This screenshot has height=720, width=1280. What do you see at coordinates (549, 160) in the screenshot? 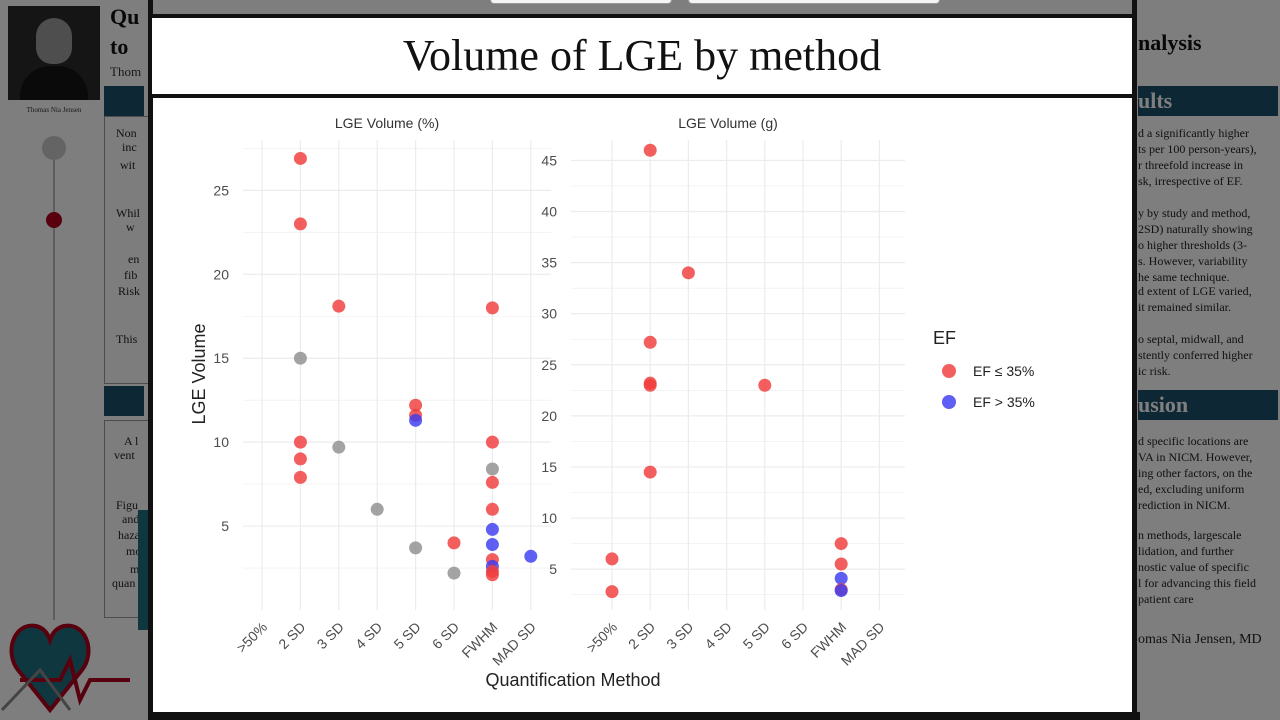
I see `y-tick-label: 45` at bounding box center [549, 160].